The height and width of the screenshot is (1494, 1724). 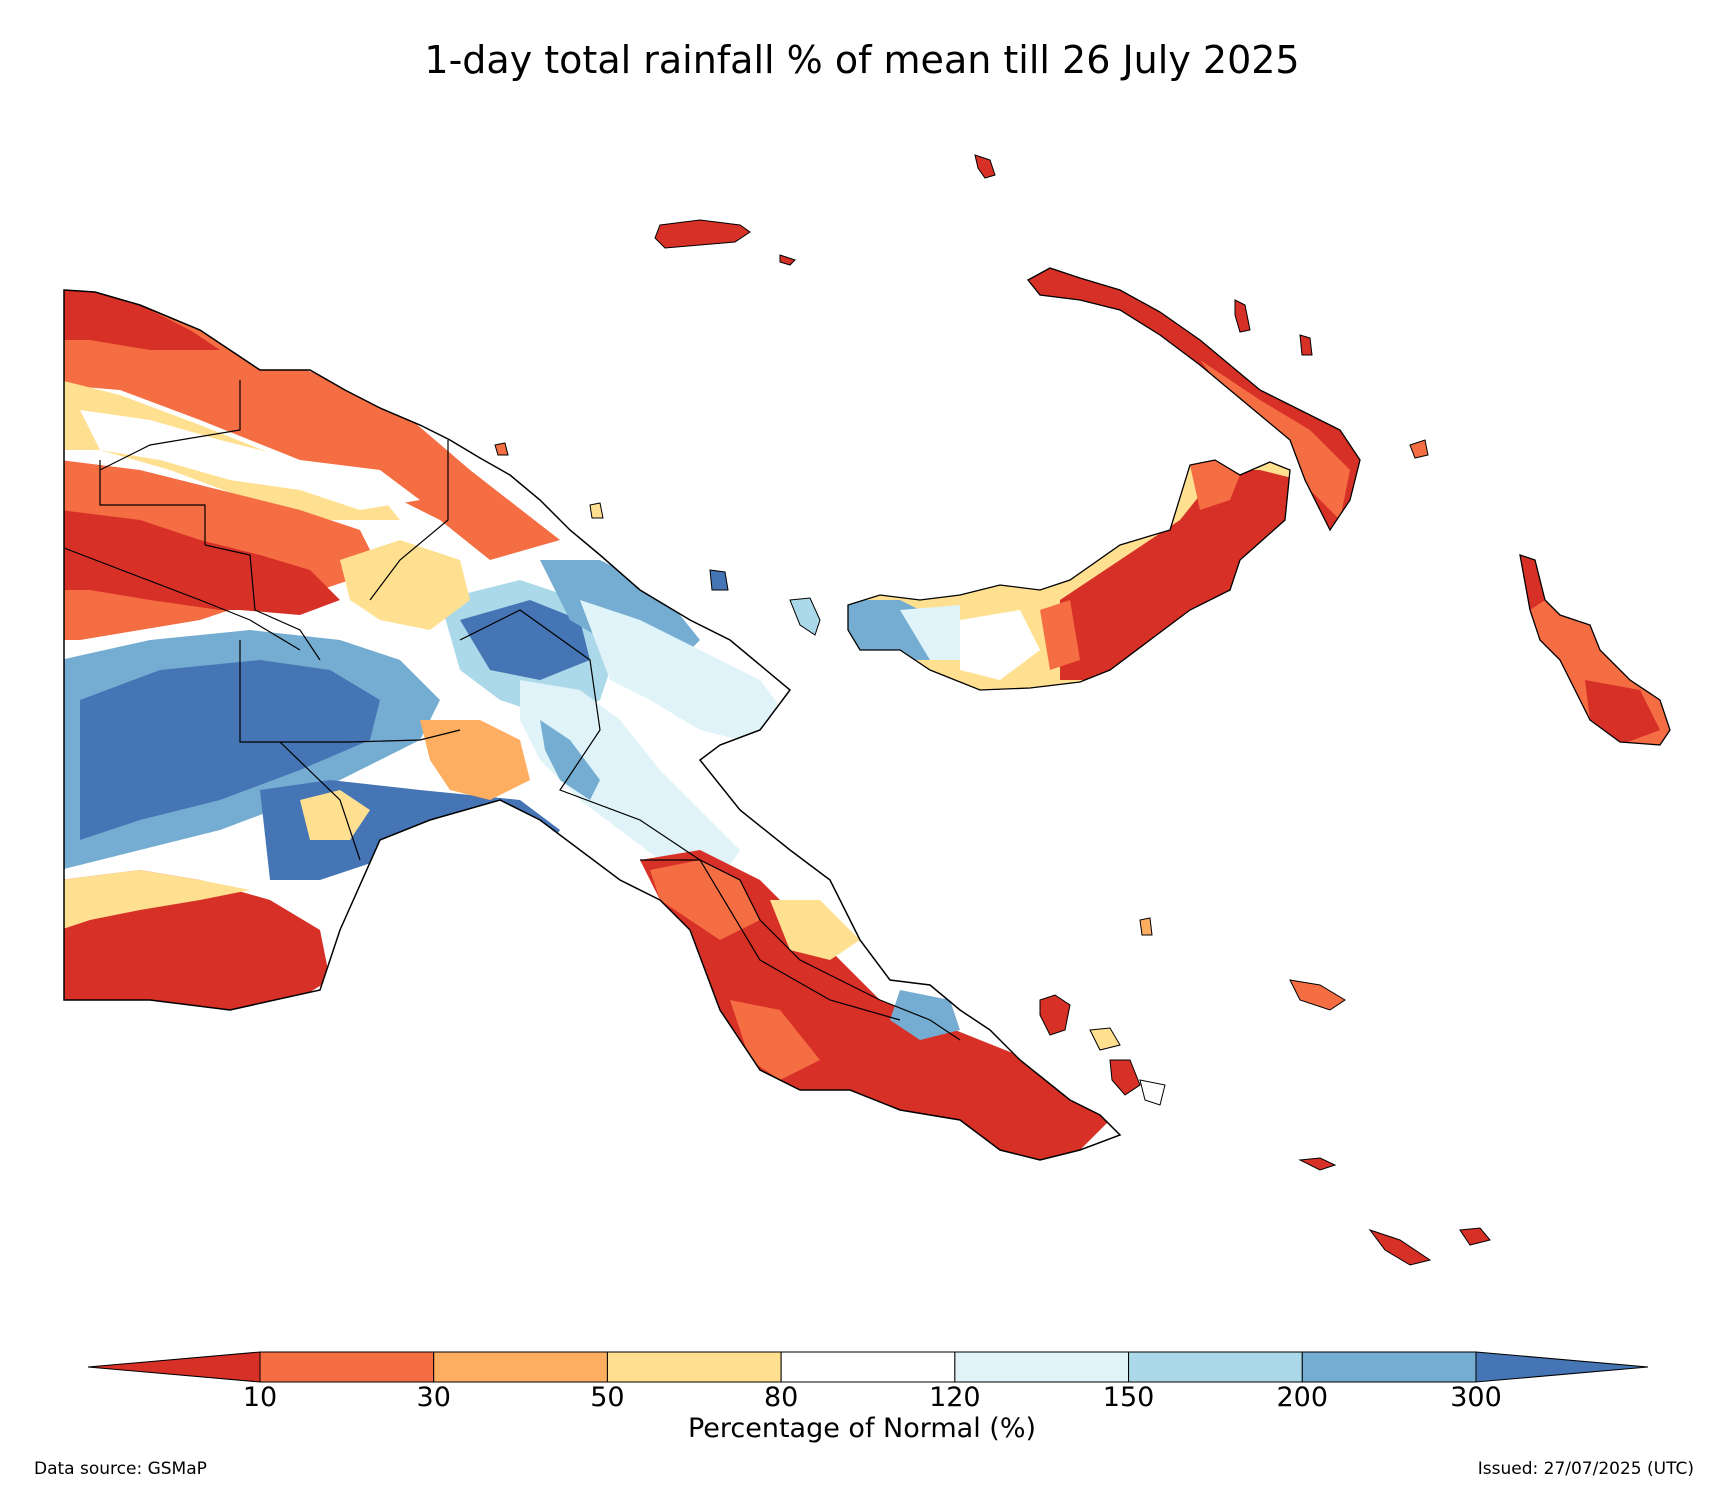 I want to click on new-britain-coastline, so click(x=1069, y=575).